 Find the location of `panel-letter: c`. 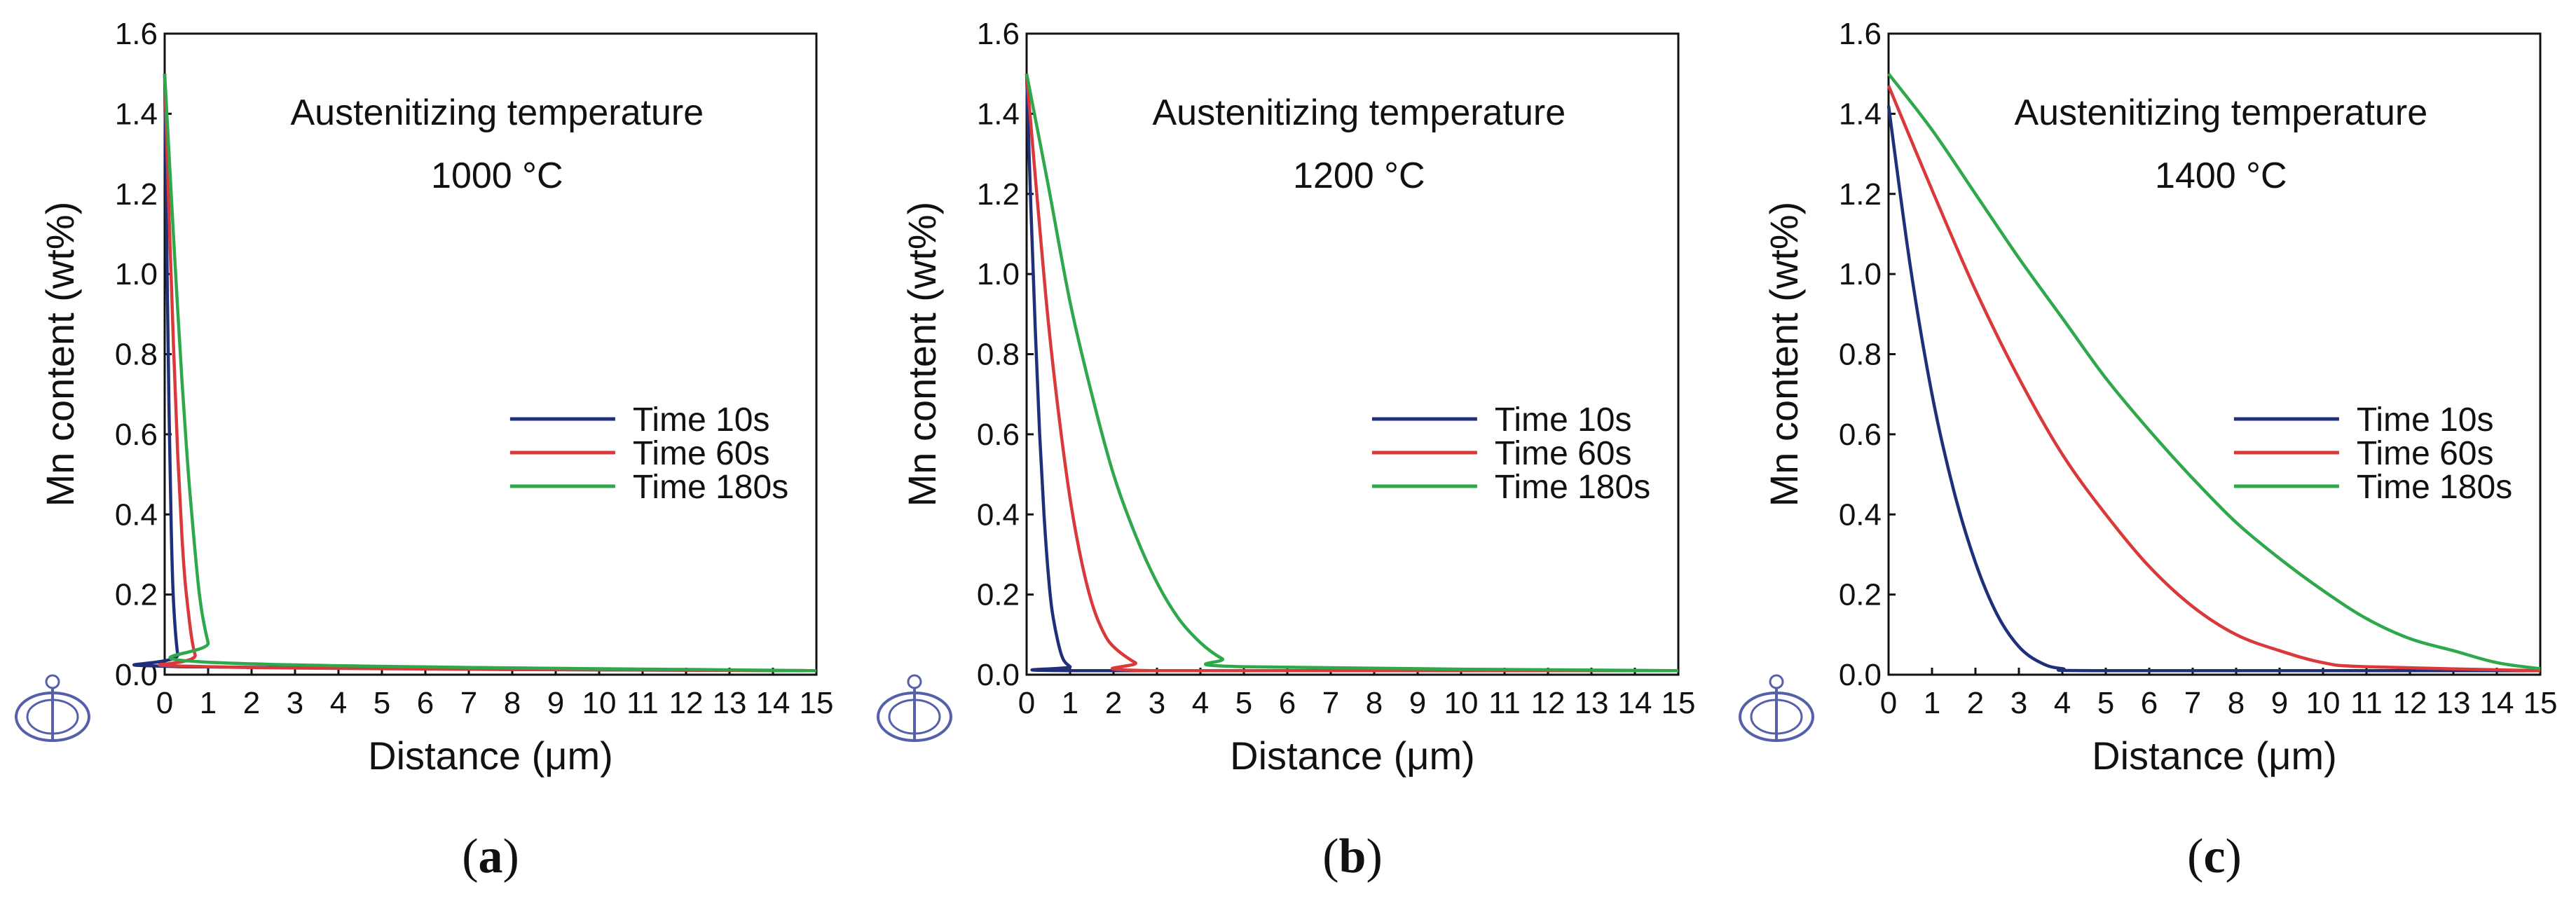

panel-letter: c is located at coordinates (2214, 857).